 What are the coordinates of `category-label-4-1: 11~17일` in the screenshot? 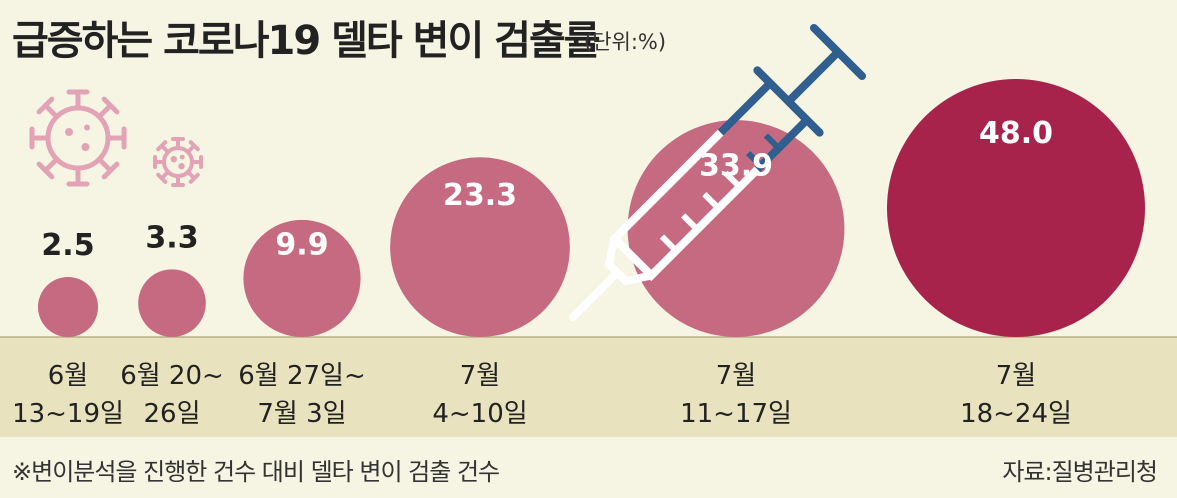 It's located at (736, 414).